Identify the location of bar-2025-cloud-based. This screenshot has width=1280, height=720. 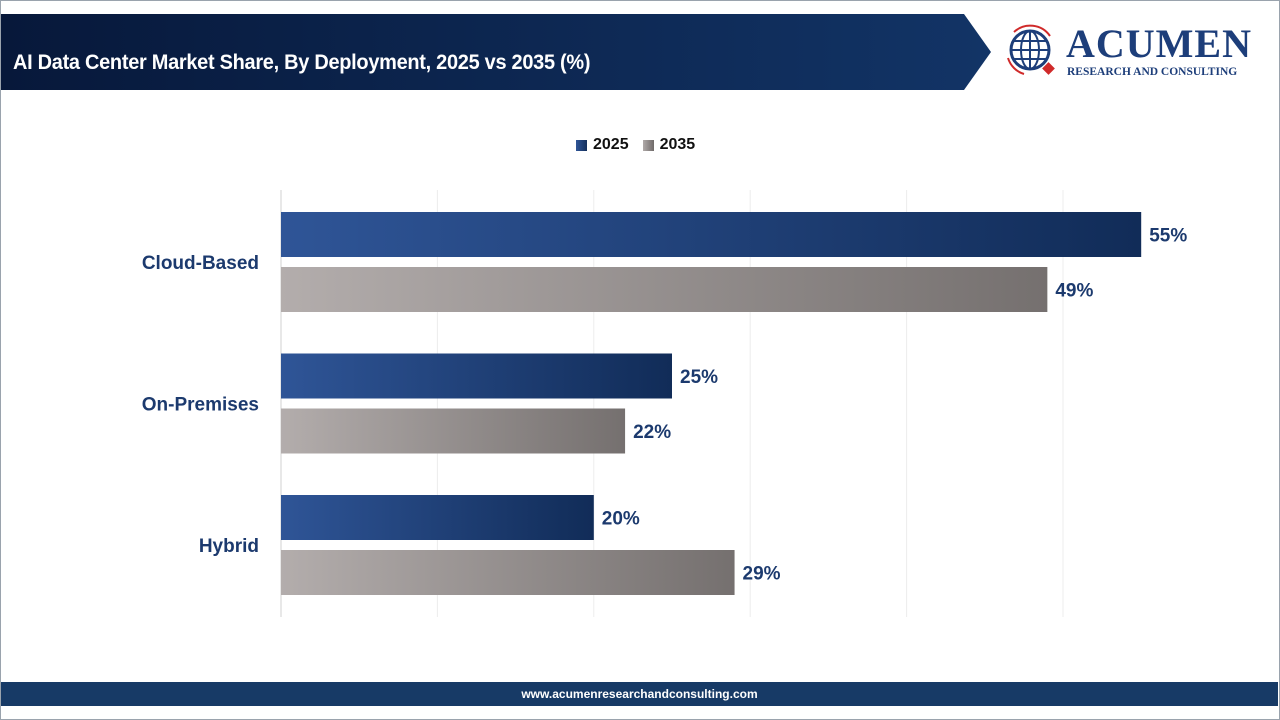
(711, 234).